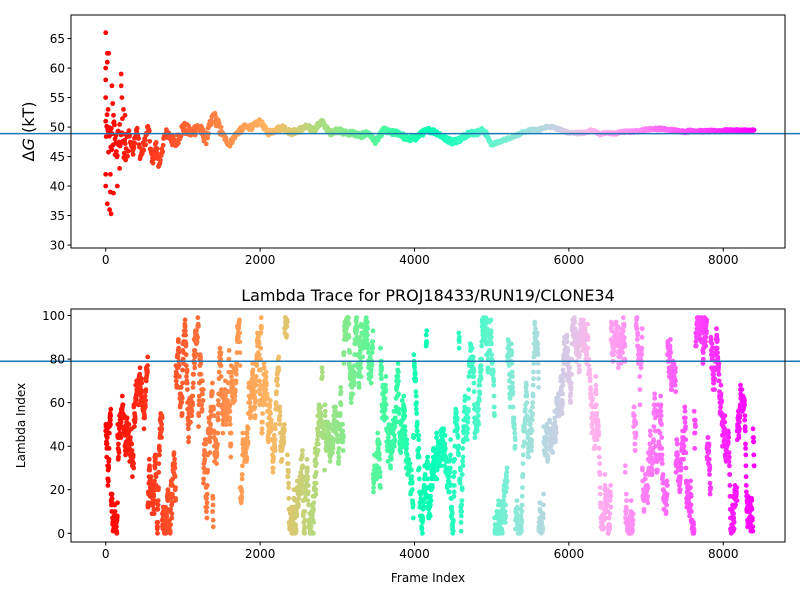 This screenshot has width=800, height=600. Describe the element at coordinates (57, 39) in the screenshot. I see `delta-g-y-tick-label: 65` at that location.